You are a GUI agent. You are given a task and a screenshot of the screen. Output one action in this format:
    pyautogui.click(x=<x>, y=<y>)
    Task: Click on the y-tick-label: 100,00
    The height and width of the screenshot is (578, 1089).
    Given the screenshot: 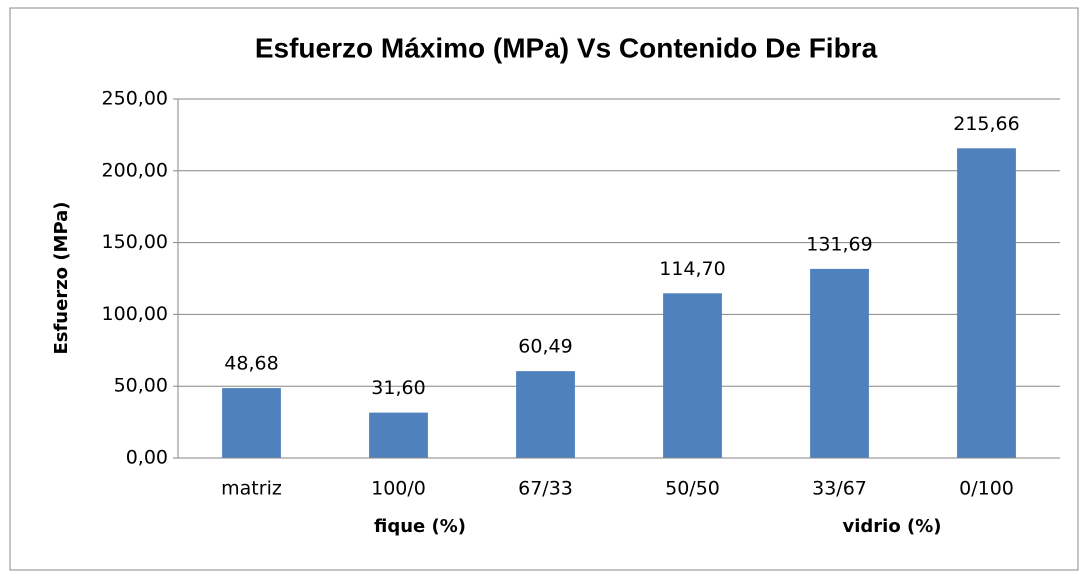 What is the action you would take?
    pyautogui.click(x=135, y=314)
    